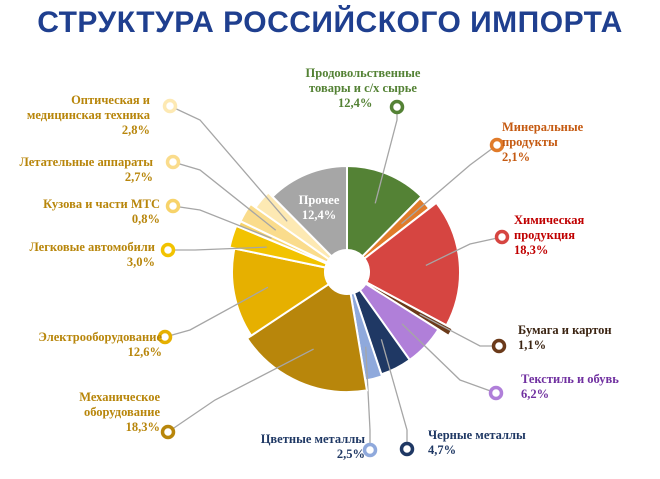 Image resolution: width=660 pixels, height=479 pixels. What do you see at coordinates (300, 447) in the screenshot?
I see `slice-label: Цветные металлы 2,5%` at bounding box center [300, 447].